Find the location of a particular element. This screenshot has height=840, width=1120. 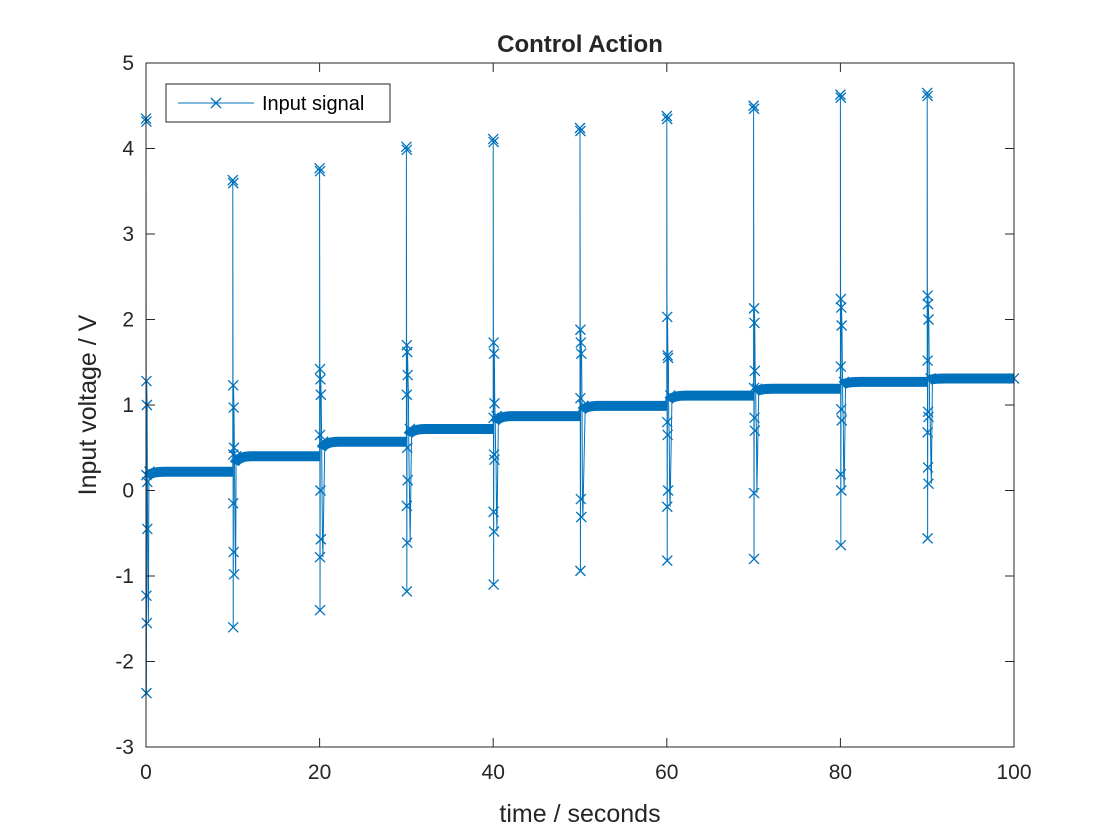

x-tick-label: 20 is located at coordinates (319, 772).